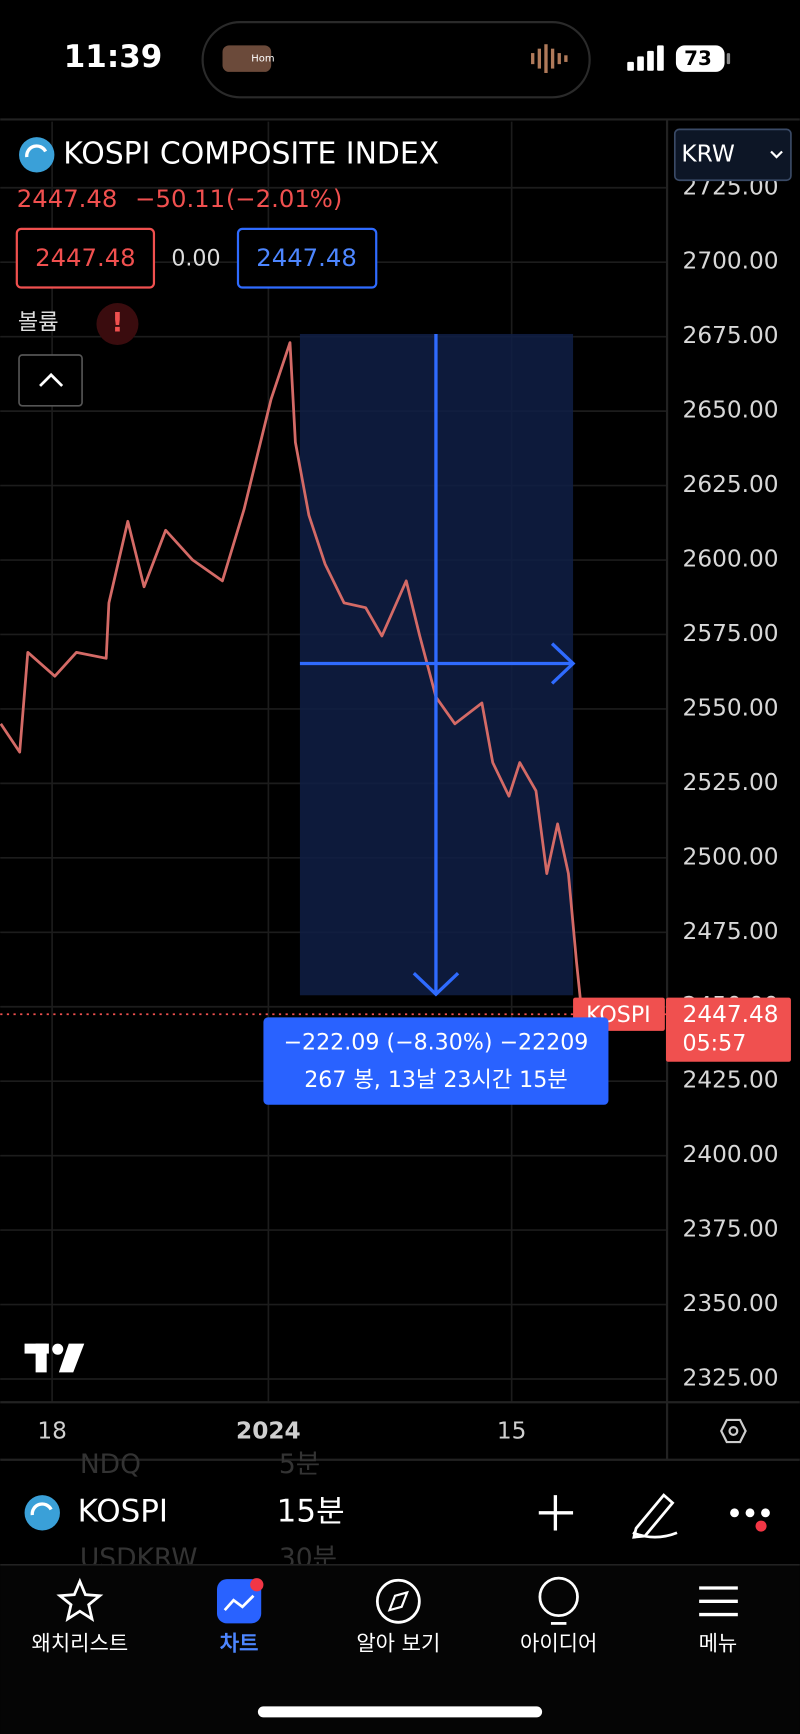  I want to click on currency-label: KRW, so click(707, 153).